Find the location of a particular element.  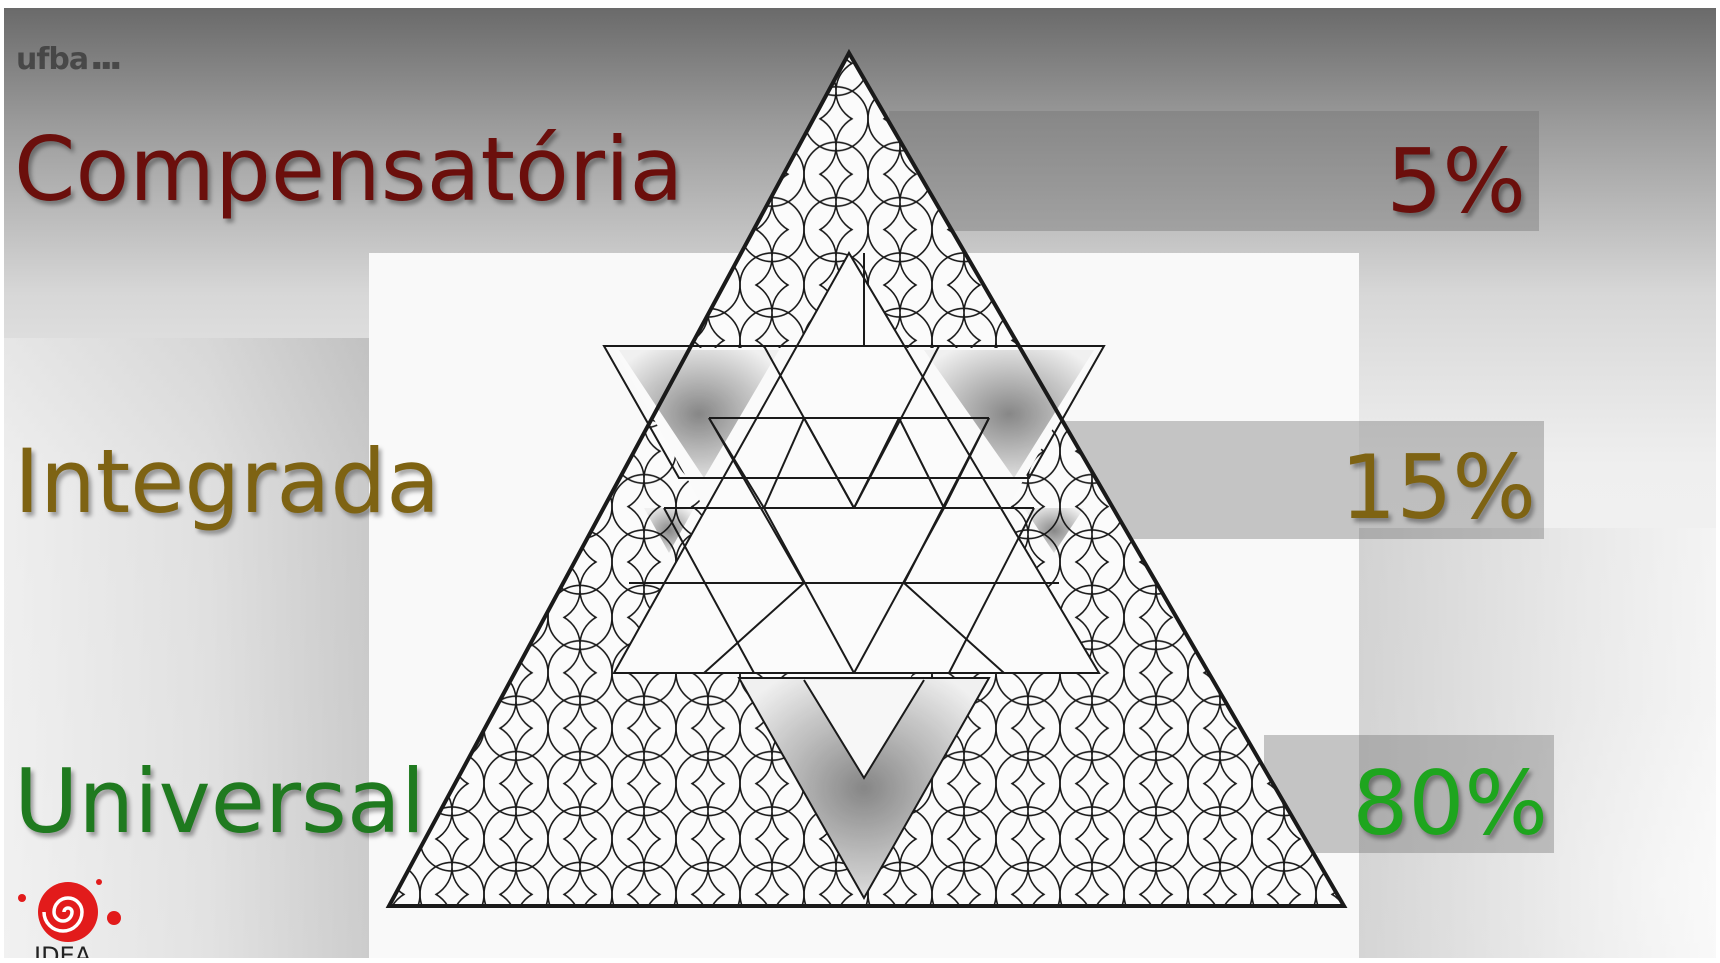

label-integrada: Integrada is located at coordinates (227, 481).